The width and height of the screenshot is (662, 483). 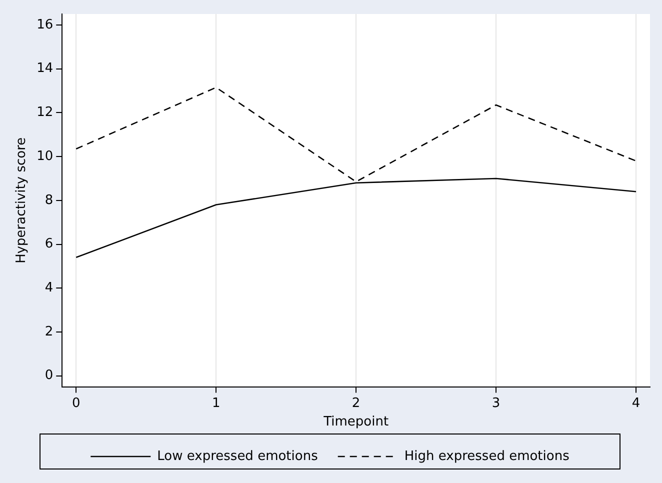 I want to click on y-tick-label: 14, so click(x=45, y=68).